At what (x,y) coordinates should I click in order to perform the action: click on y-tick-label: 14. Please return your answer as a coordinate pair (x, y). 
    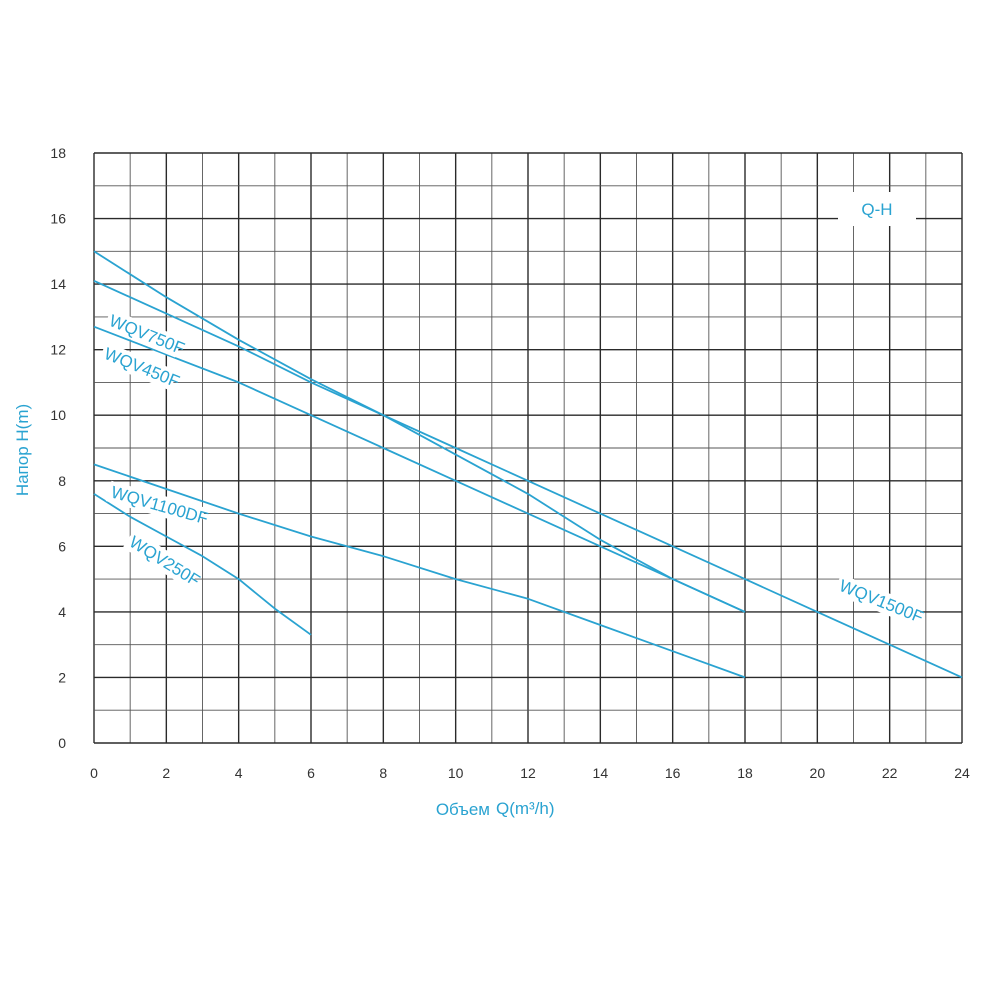
    Looking at the image, I should click on (58, 284).